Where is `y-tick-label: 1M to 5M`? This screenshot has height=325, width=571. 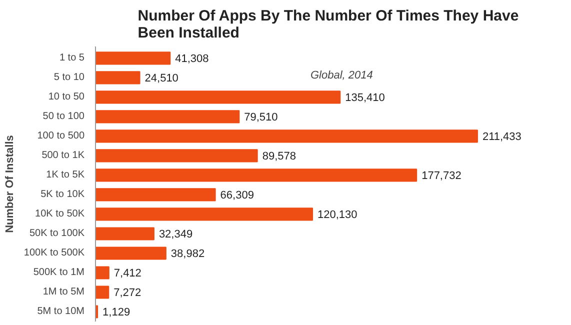 y-tick-label: 1M to 5M is located at coordinates (63, 292).